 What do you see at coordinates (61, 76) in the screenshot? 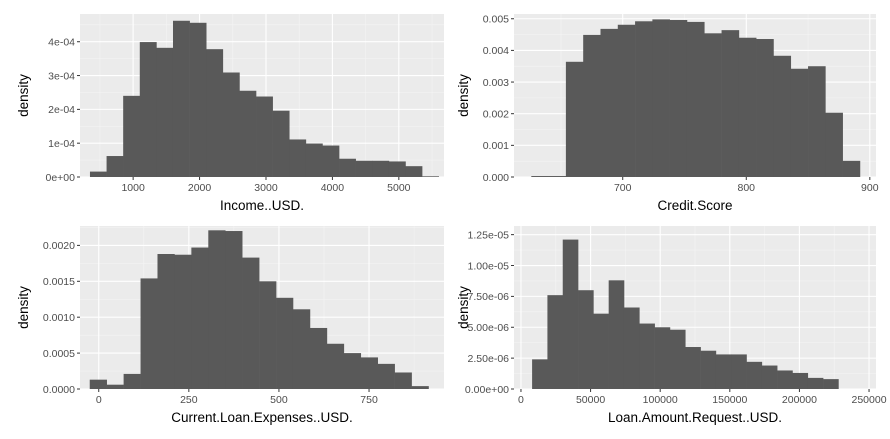
I see `y-tick-label: 3e-04` at bounding box center [61, 76].